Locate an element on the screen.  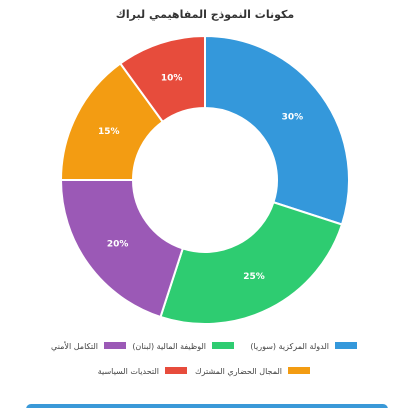
slice-value-label-3: 20% is located at coordinates (118, 244).